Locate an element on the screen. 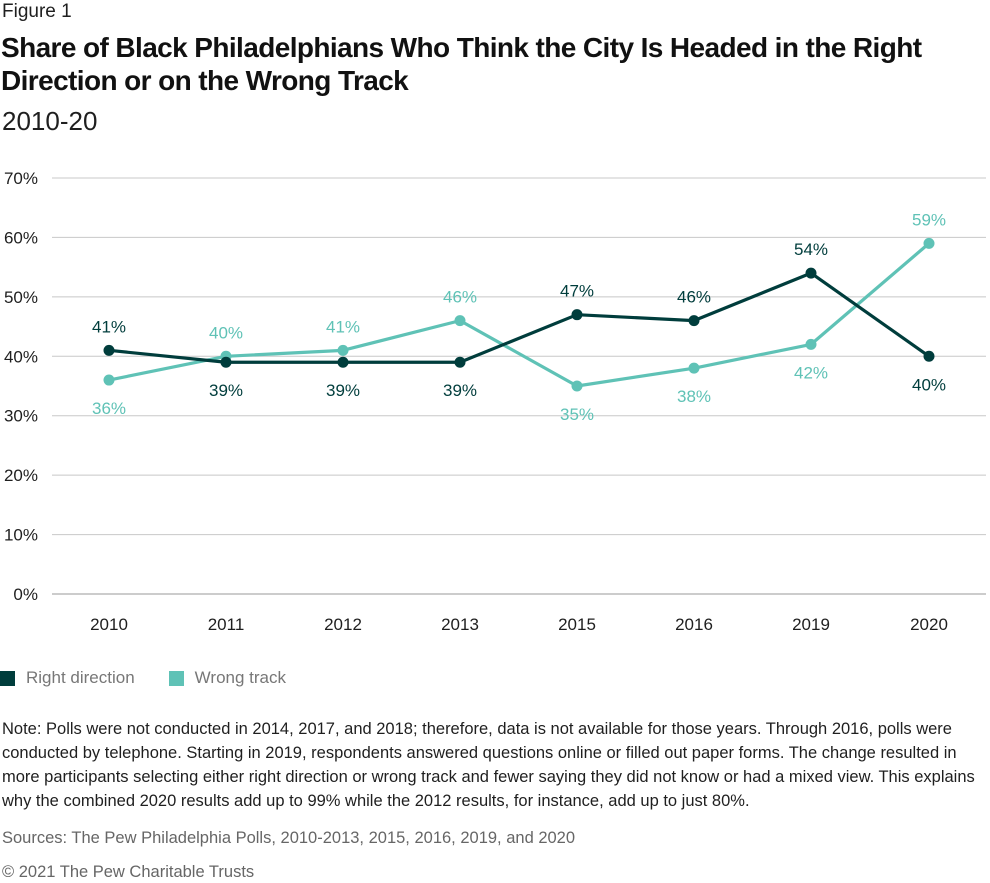 Image resolution: width=990 pixels, height=883 pixels. data-label-wrong-track: 46% is located at coordinates (460, 297).